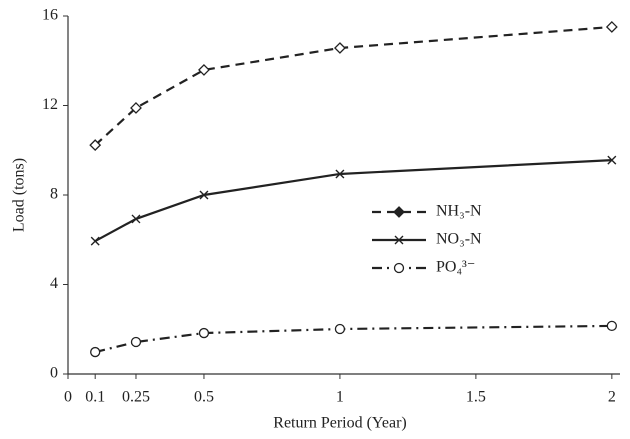 Image resolution: width=630 pixels, height=439 pixels. What do you see at coordinates (136, 397) in the screenshot?
I see `x-tick-label: 0.25` at bounding box center [136, 397].